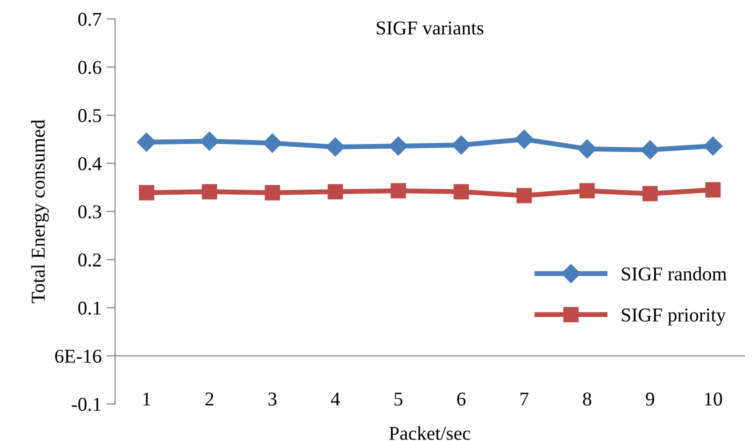 This screenshot has width=752, height=441. I want to click on legend-label: SIGF random, so click(674, 273).